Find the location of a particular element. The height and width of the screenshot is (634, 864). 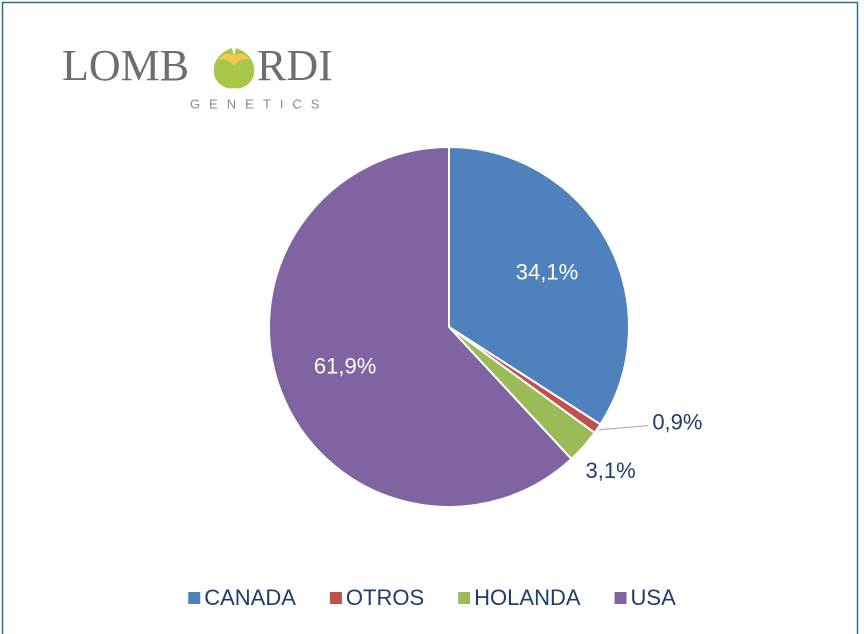

logo-subtitle: GENETICS is located at coordinates (259, 103).